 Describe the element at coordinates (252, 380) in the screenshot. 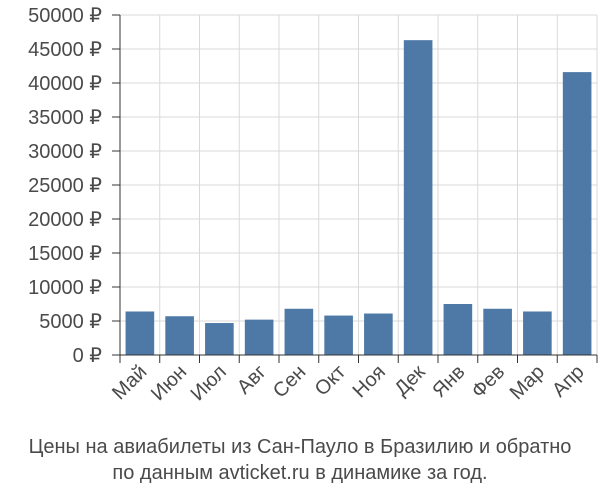

I see `x-tick-label: Авг` at that location.